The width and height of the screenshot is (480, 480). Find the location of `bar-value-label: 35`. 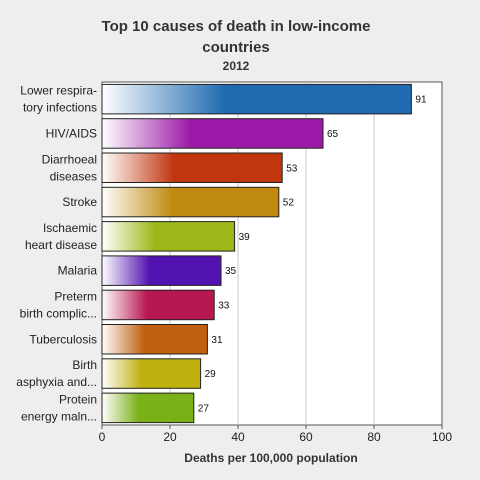

bar-value-label: 35 is located at coordinates (231, 271).